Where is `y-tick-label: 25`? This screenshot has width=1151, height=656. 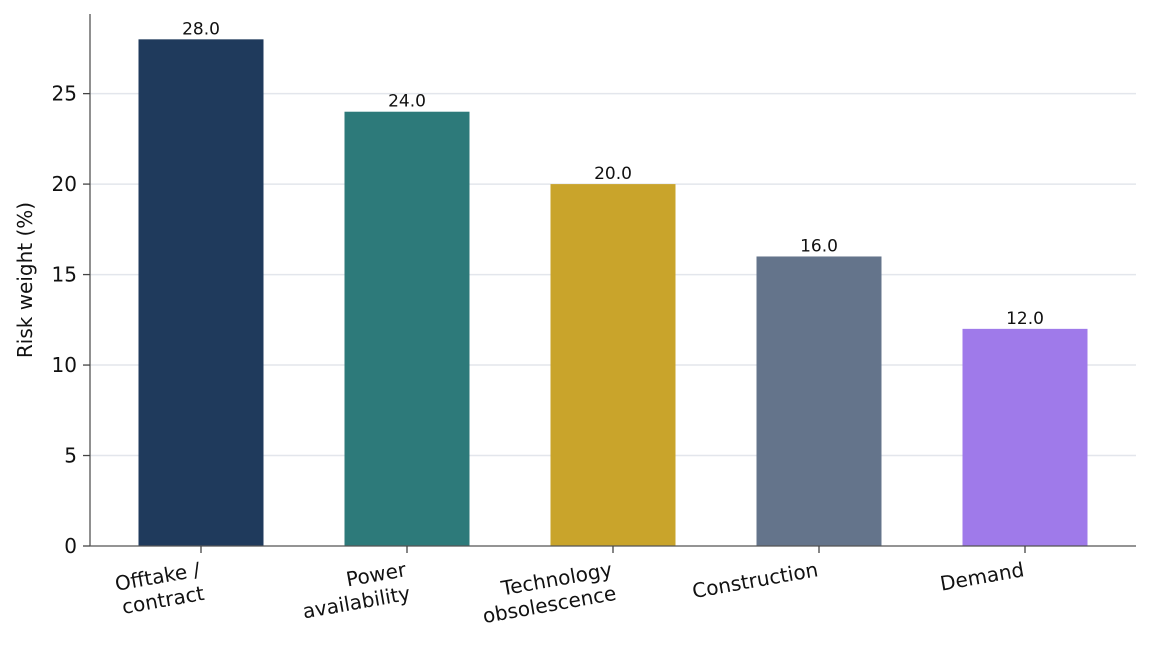 y-tick-label: 25 is located at coordinates (64, 94).